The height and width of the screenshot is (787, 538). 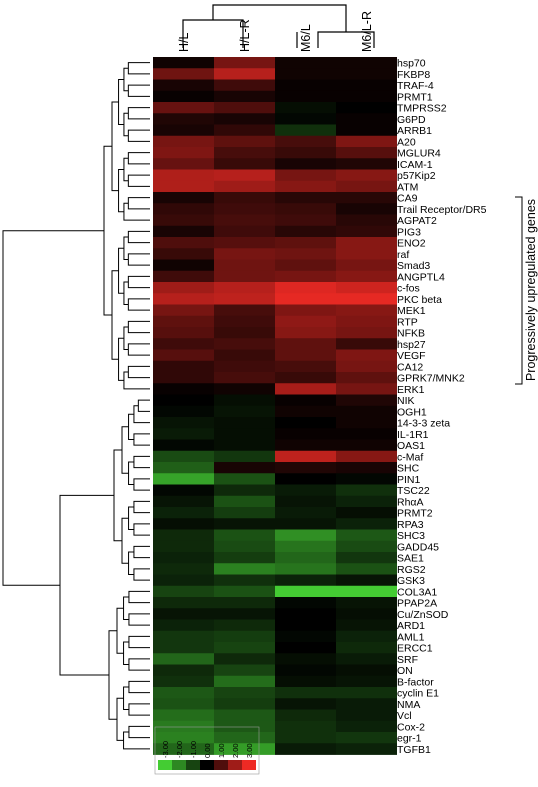 I want to click on row-label: PRMT2, so click(x=415, y=514).